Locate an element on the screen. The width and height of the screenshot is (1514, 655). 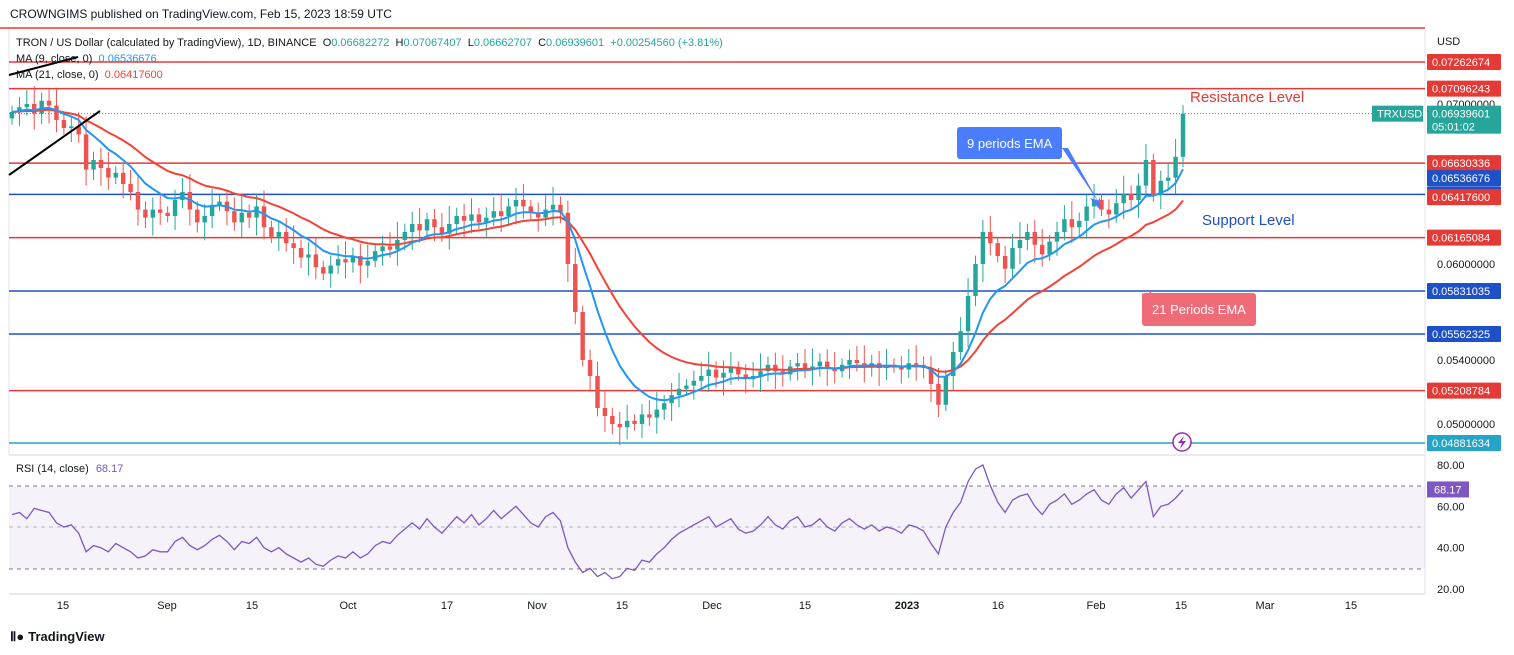
trend-line-lower is located at coordinates (54, 143).